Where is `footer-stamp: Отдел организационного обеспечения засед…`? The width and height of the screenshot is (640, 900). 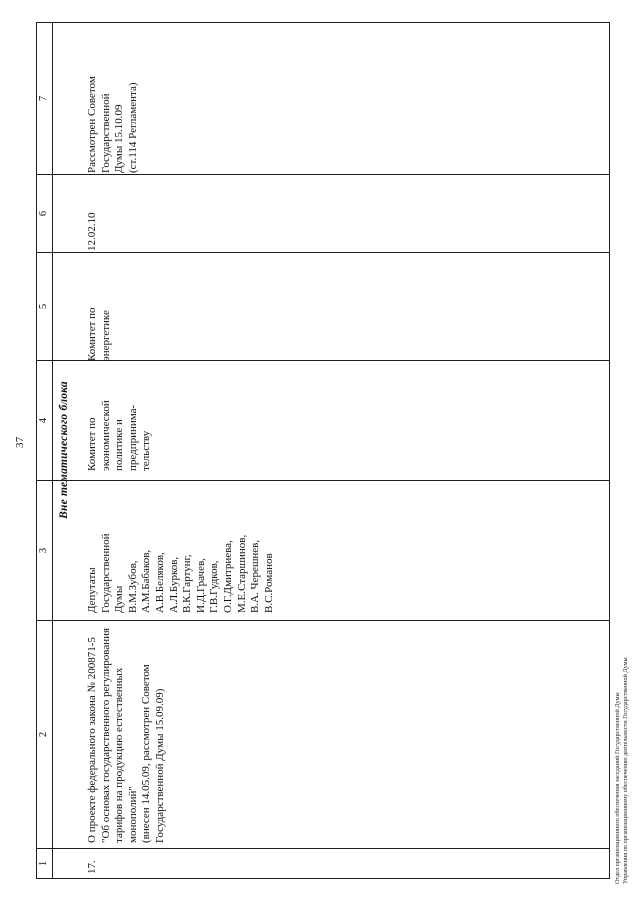 footer-stamp: Отдел организационного обеспечения засед… is located at coordinates (622, 770).